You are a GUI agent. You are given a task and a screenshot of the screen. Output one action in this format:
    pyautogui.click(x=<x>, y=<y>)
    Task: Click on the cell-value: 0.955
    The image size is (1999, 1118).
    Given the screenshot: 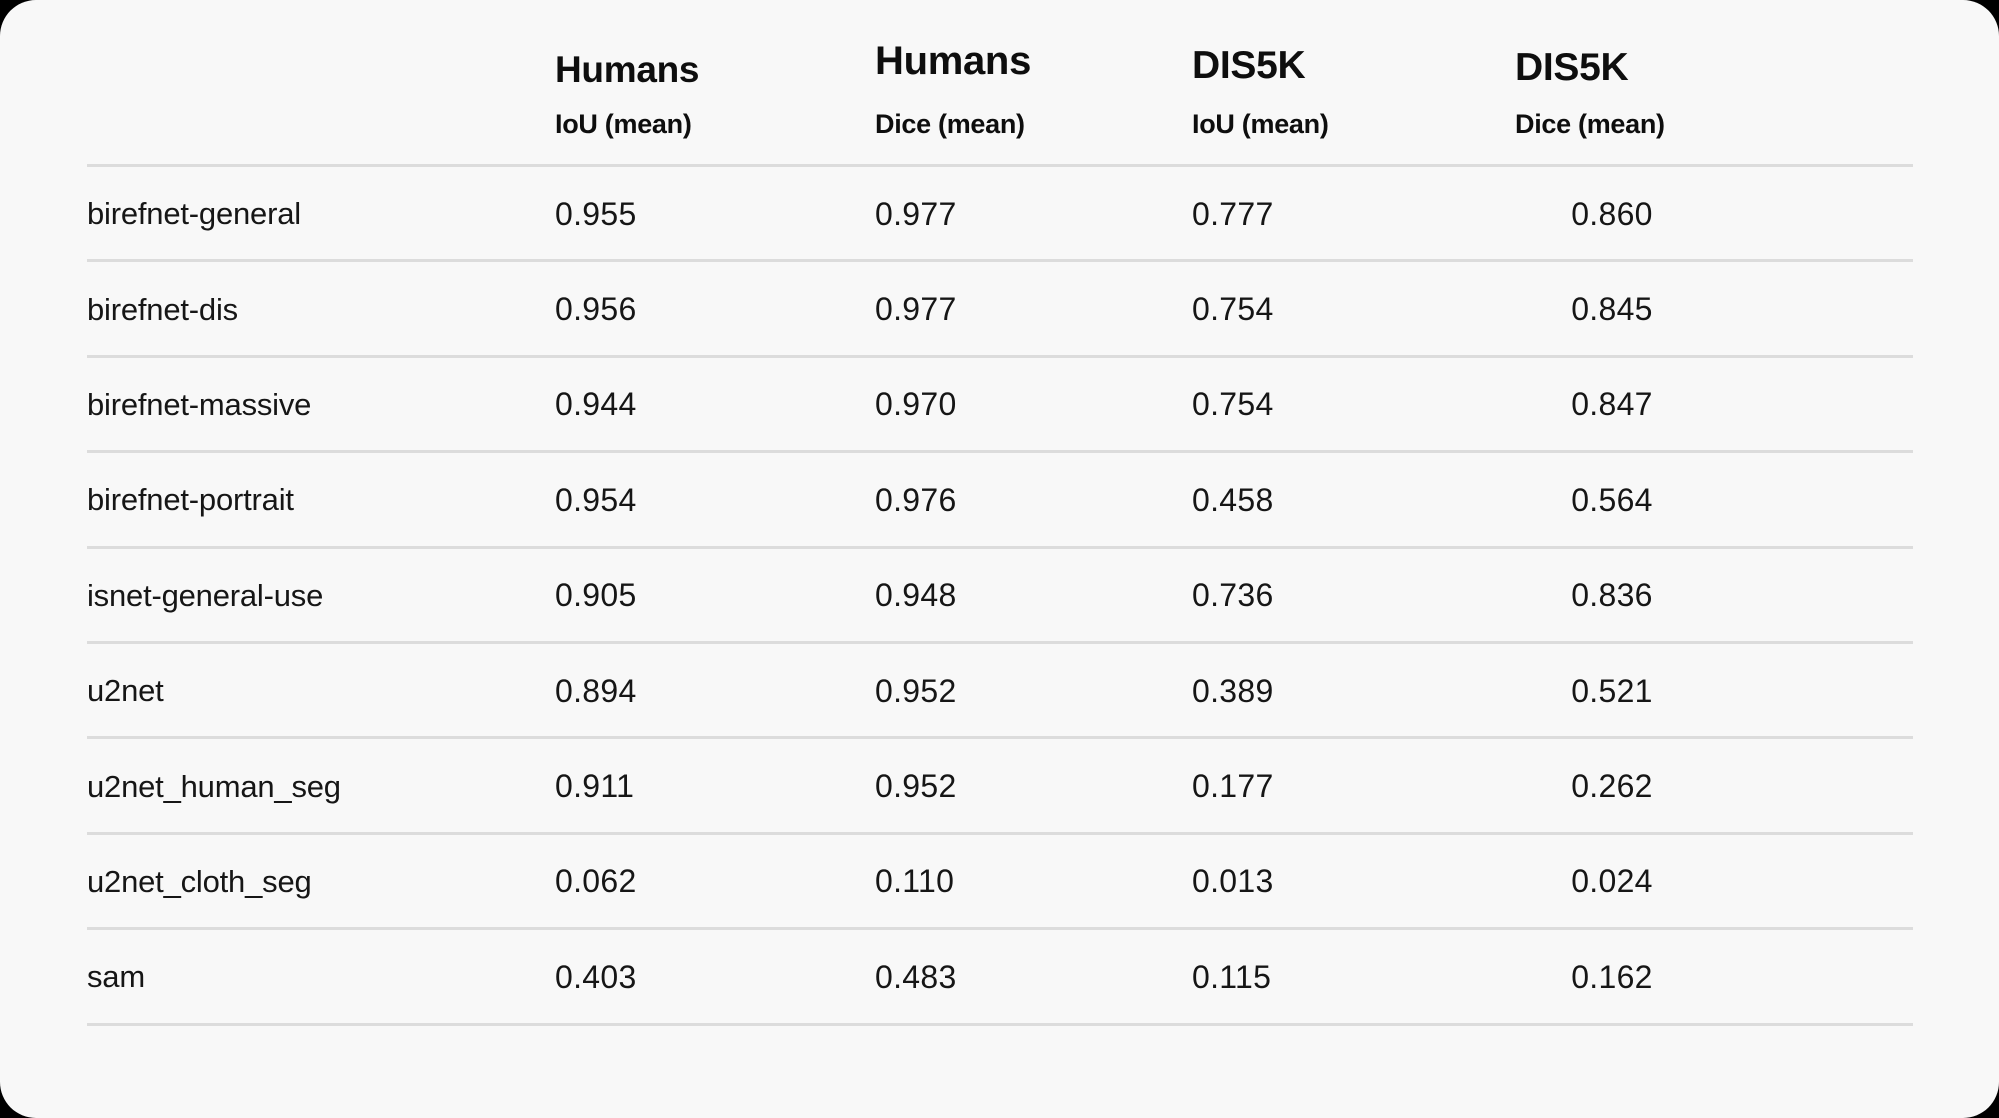 What is the action you would take?
    pyautogui.click(x=596, y=213)
    